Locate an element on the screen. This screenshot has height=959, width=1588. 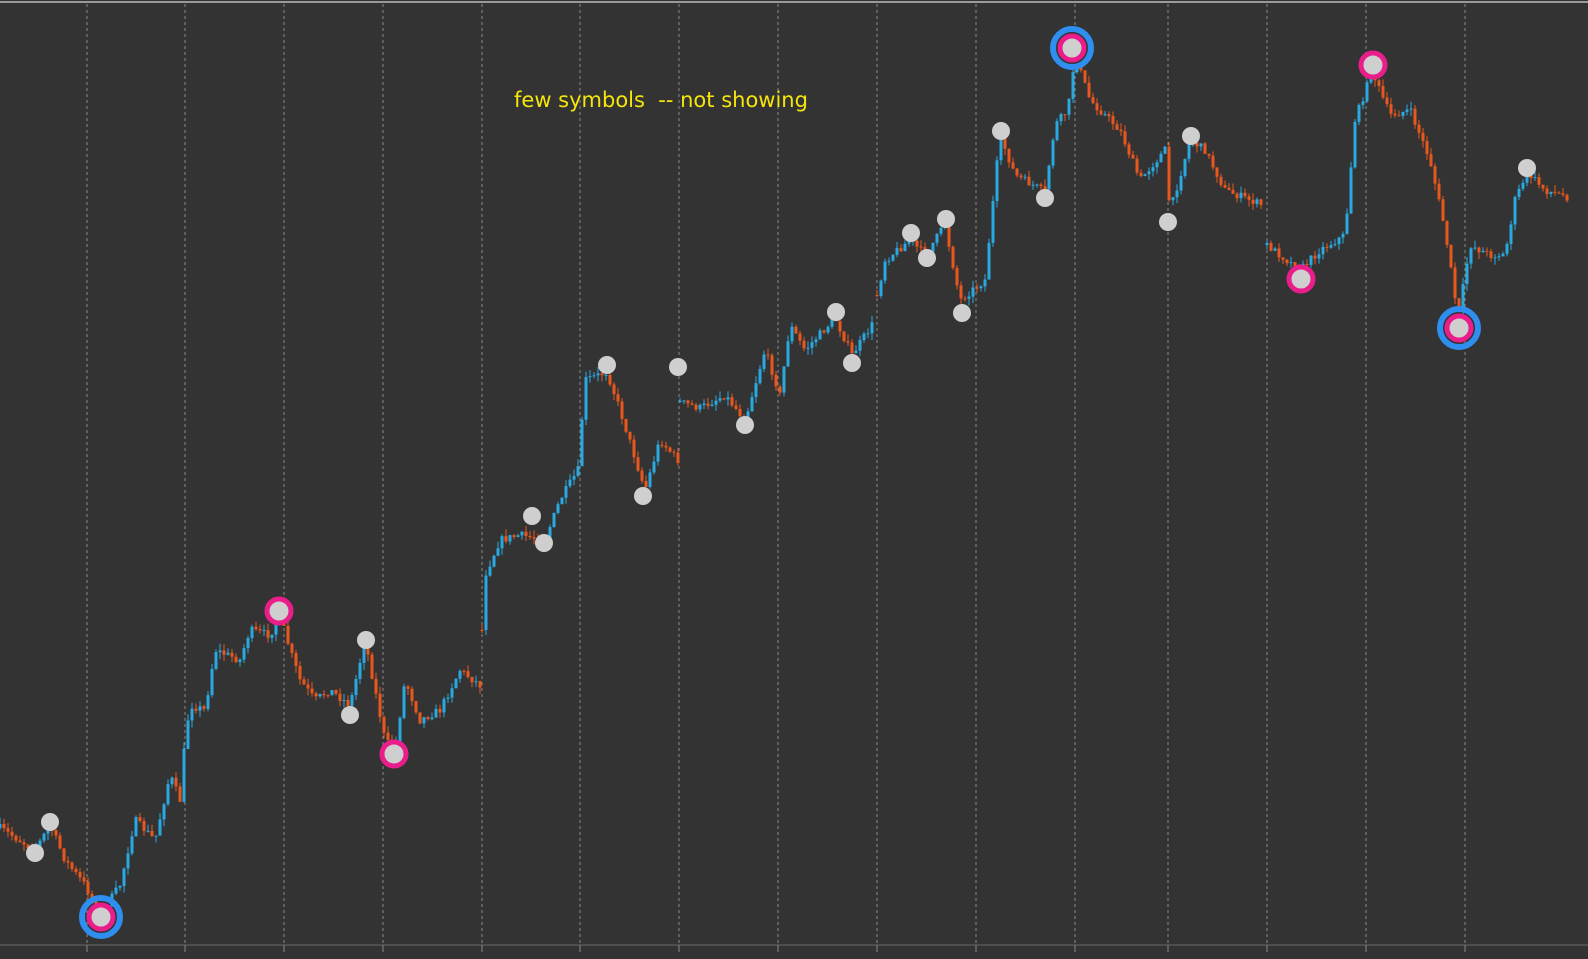
major-ring is located at coordinates (1072, 48).